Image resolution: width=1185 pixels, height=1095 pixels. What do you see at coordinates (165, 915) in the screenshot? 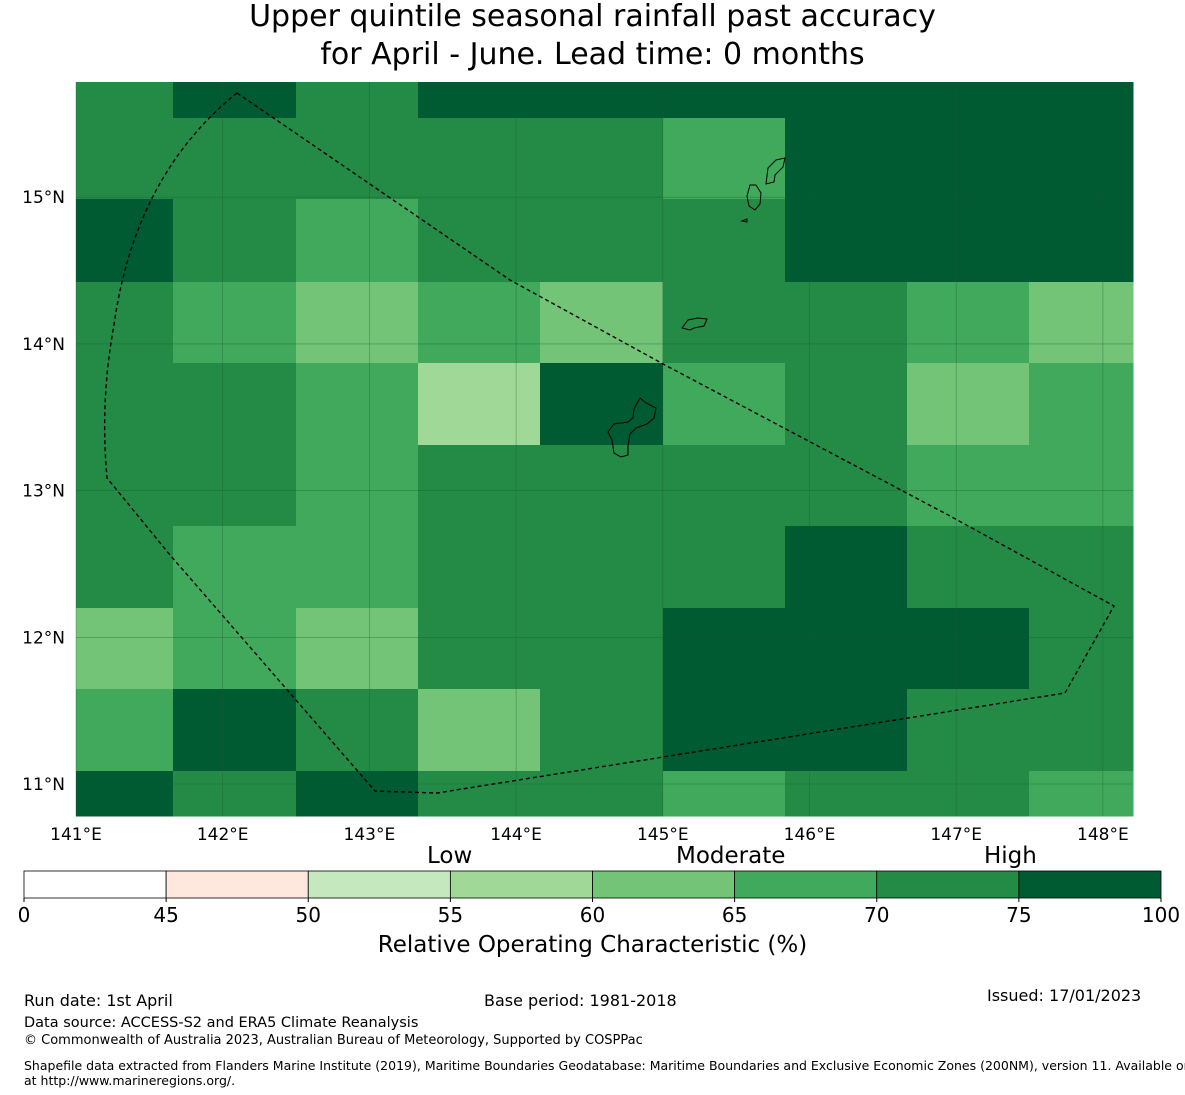
I see `colorbar-tick-label: 45` at bounding box center [165, 915].